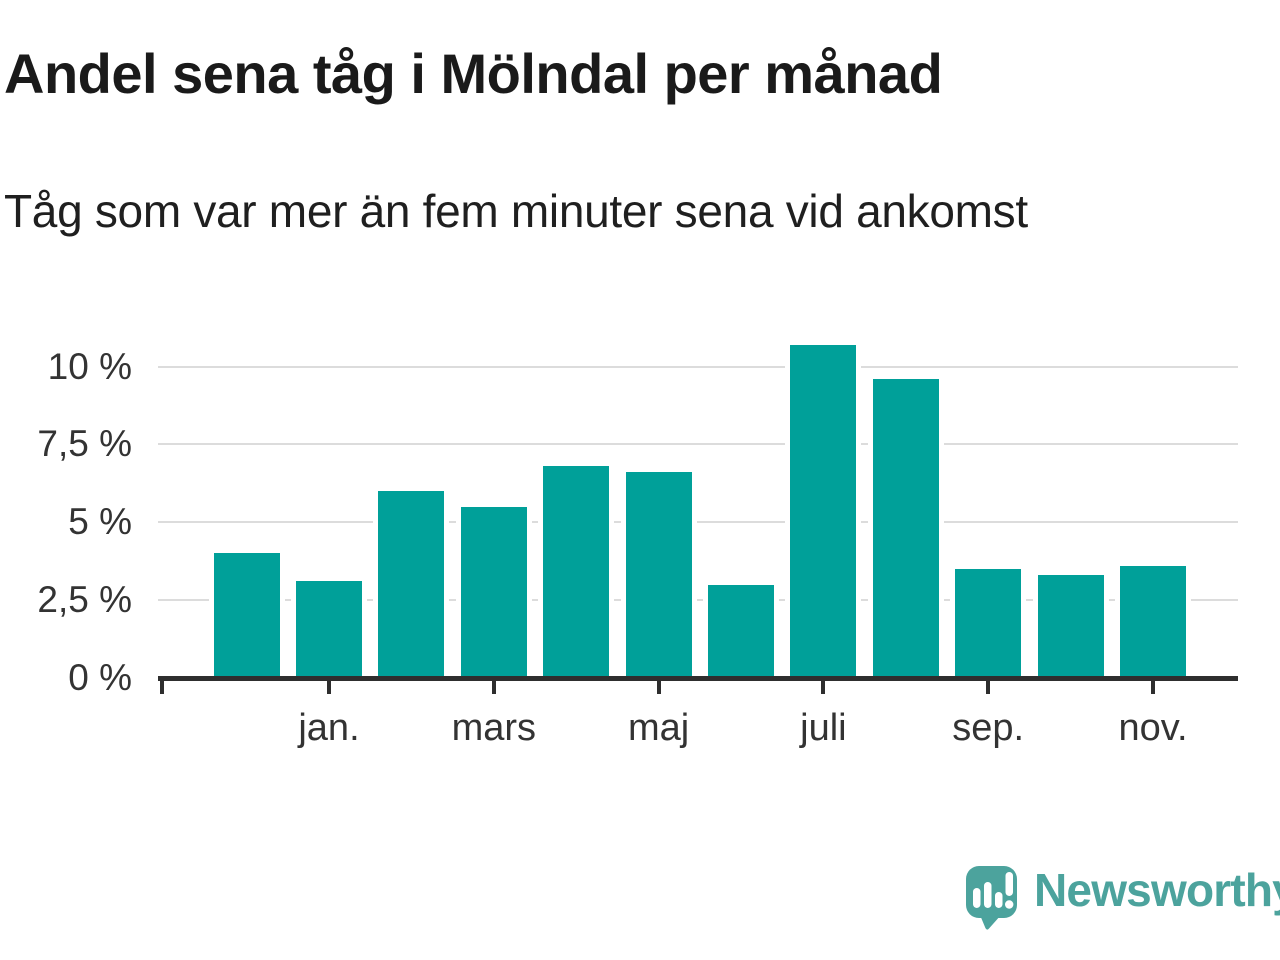 The height and width of the screenshot is (960, 1280). Describe the element at coordinates (84, 444) in the screenshot. I see `y-axis-label: 7,5 %` at that location.